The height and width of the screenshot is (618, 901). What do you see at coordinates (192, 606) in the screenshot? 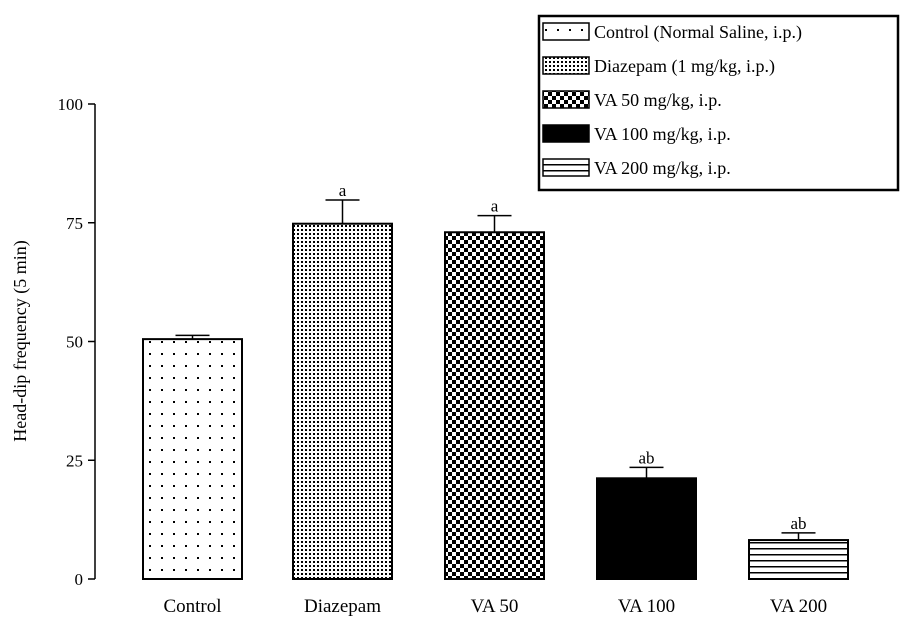
I see `category-label: Control` at bounding box center [192, 606].